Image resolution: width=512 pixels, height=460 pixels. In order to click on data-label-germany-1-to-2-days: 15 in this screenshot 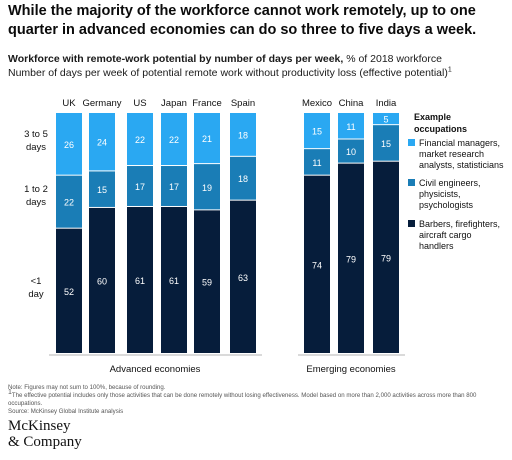, I will do `click(102, 190)`.